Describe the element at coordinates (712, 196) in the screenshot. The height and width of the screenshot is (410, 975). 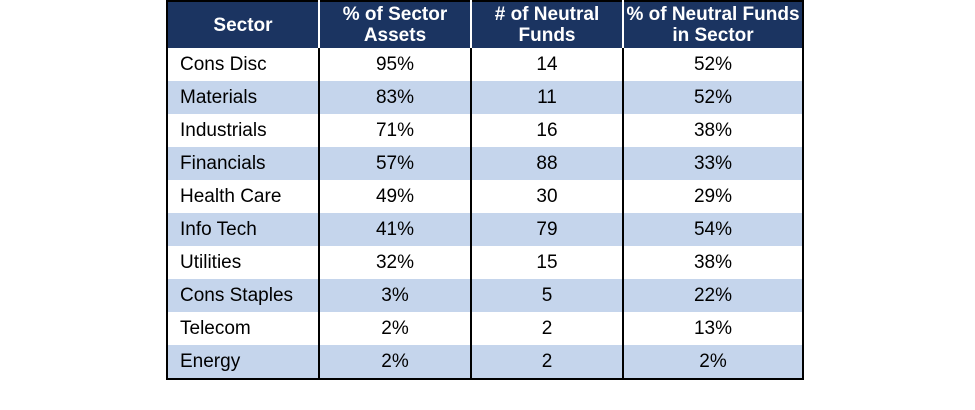
I see `pct-neutral-funds-cell: 29%` at that location.